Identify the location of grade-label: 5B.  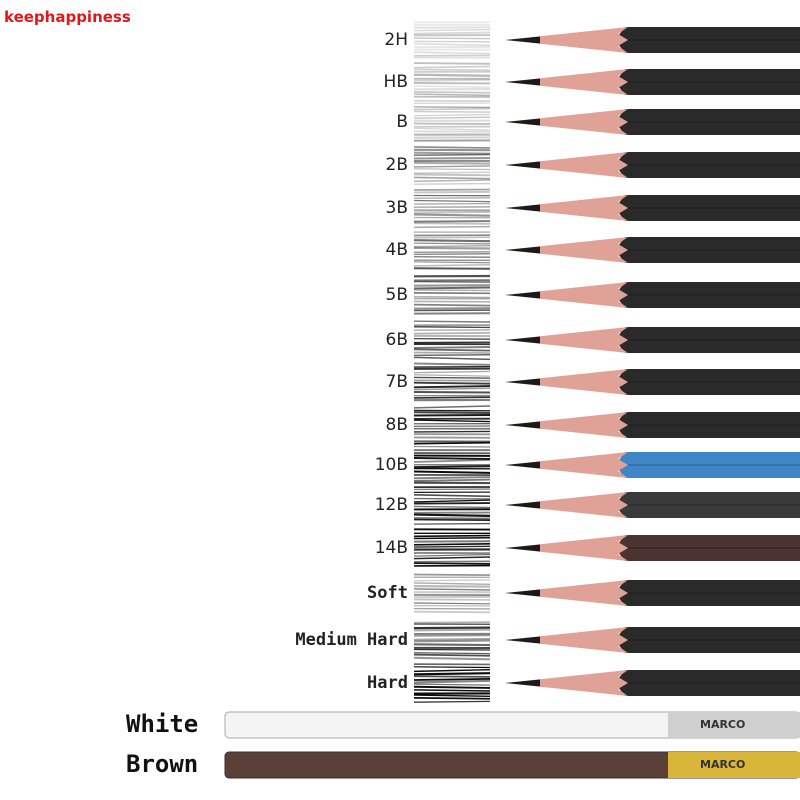
(397, 295).